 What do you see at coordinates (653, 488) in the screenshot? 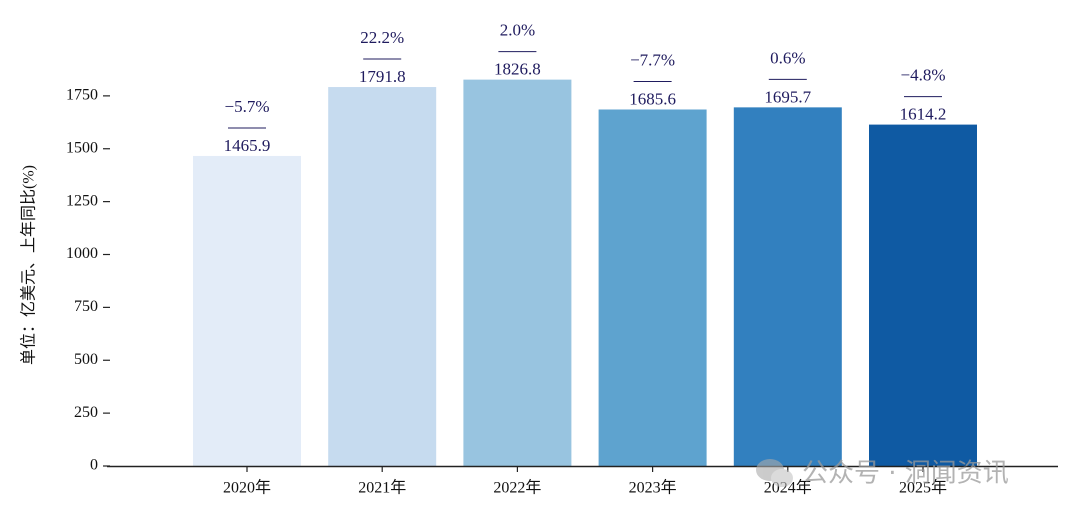
I see `x-tick-label: 2023年` at bounding box center [653, 488].